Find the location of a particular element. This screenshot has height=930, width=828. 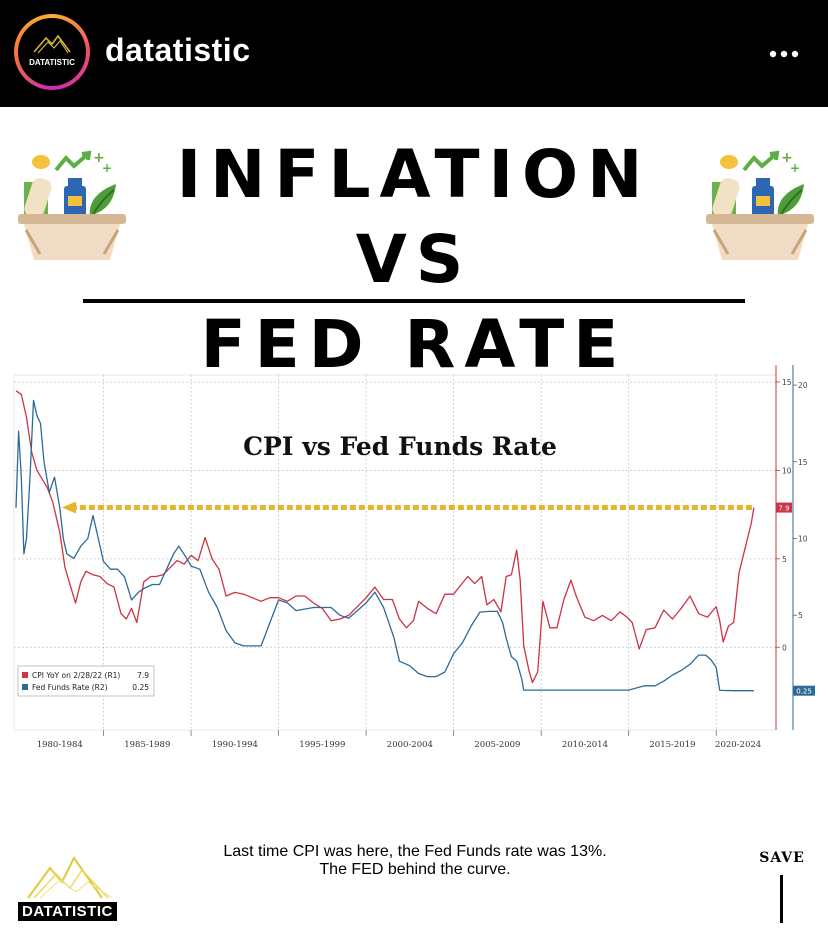

username: datatistic is located at coordinates (178, 50).